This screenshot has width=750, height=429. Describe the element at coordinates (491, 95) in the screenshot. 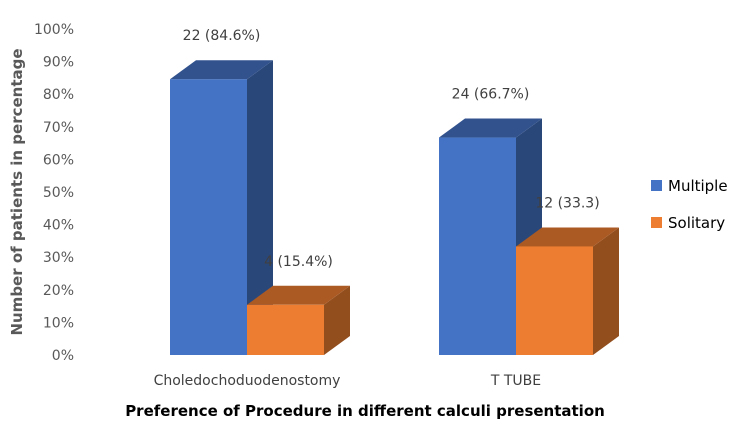

I see `data-label: 24 (66.7%)` at that location.